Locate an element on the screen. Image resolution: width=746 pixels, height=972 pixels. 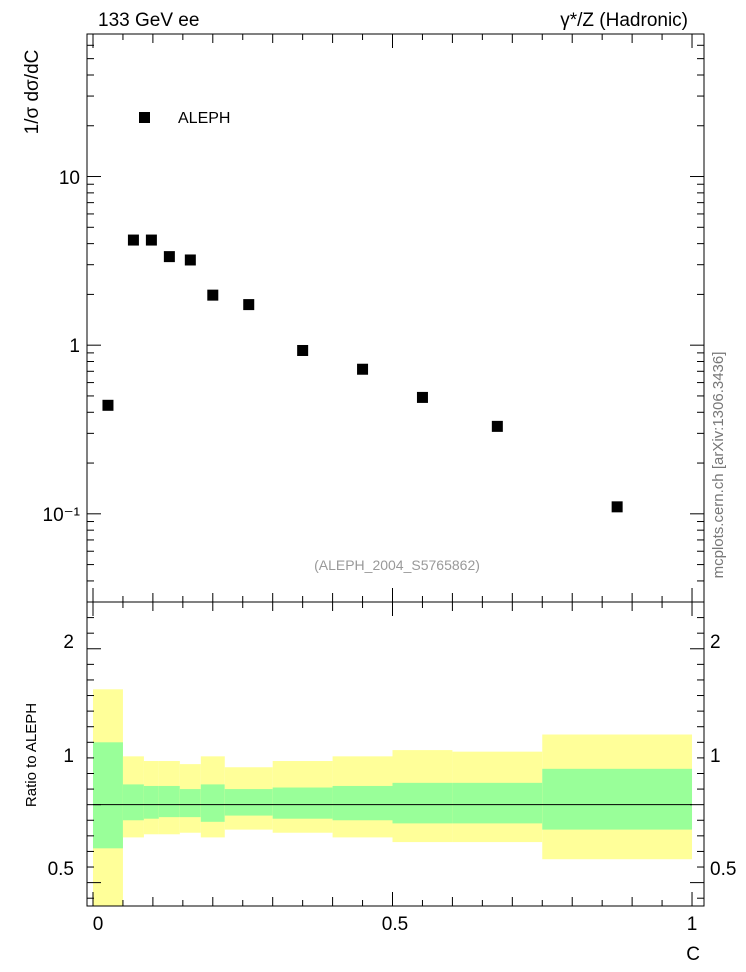
y-tick-label-10: 10 is located at coordinates (69, 178).